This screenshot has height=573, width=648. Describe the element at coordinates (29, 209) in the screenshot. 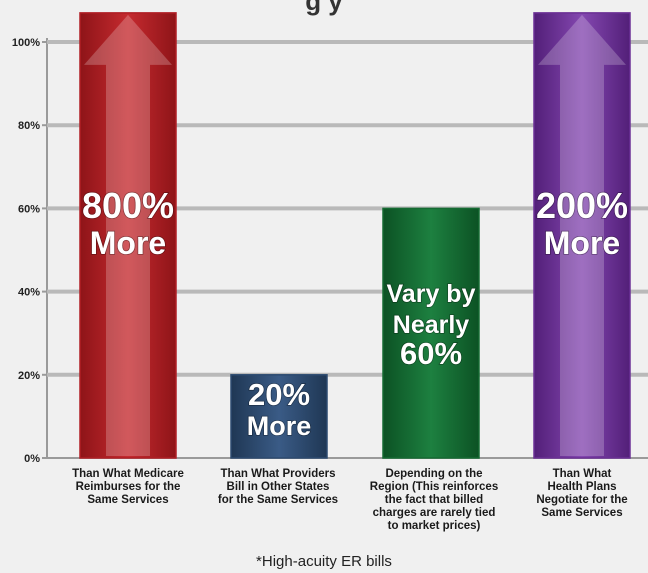

I see `y-tick-label-60: 60%` at that location.